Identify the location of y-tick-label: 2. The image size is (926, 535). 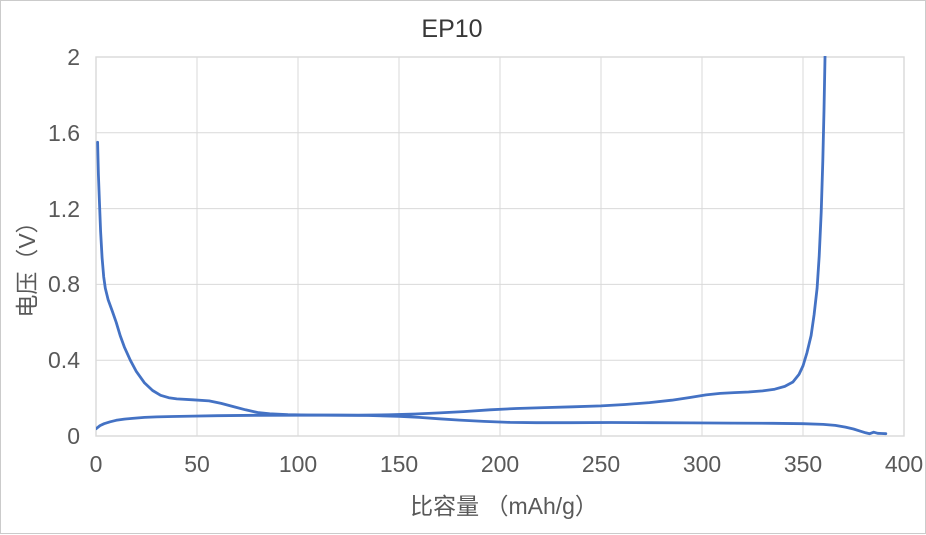
(73, 57).